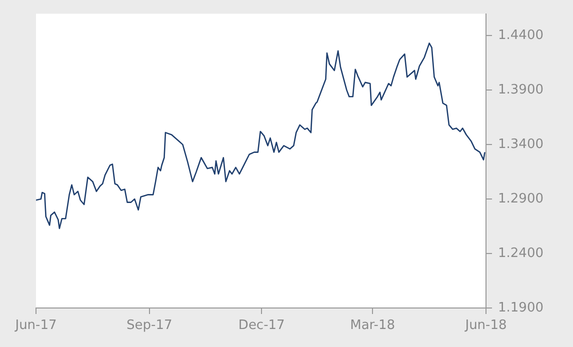 The image size is (573, 347). I want to click on y-tick-label: 1.3400, so click(521, 144).